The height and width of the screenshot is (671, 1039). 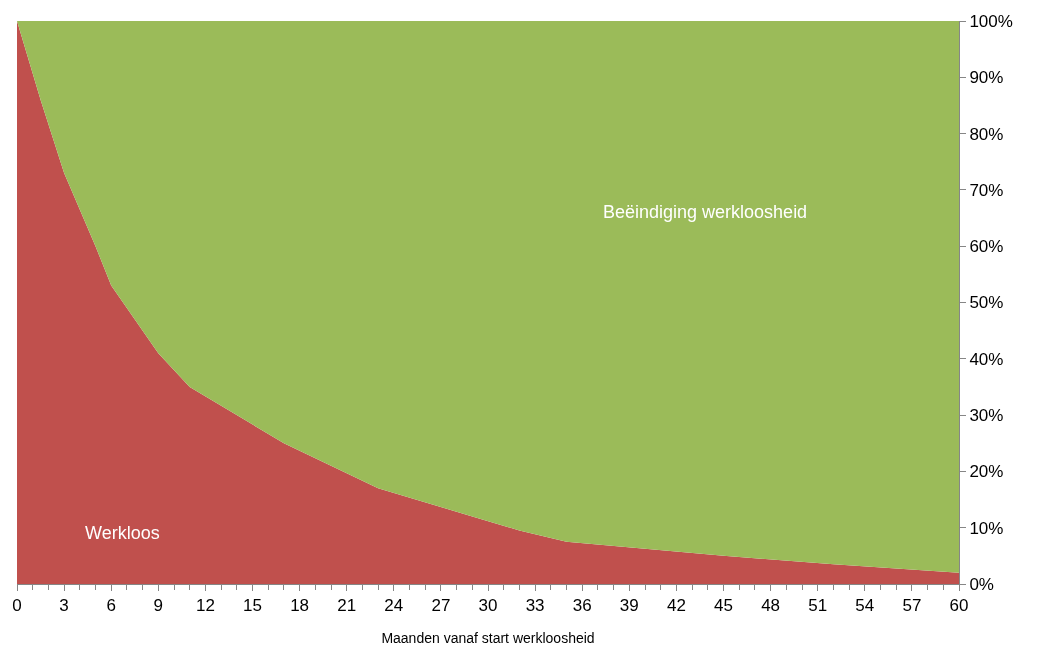 I want to click on x-tick-label: 36, so click(x=582, y=606).